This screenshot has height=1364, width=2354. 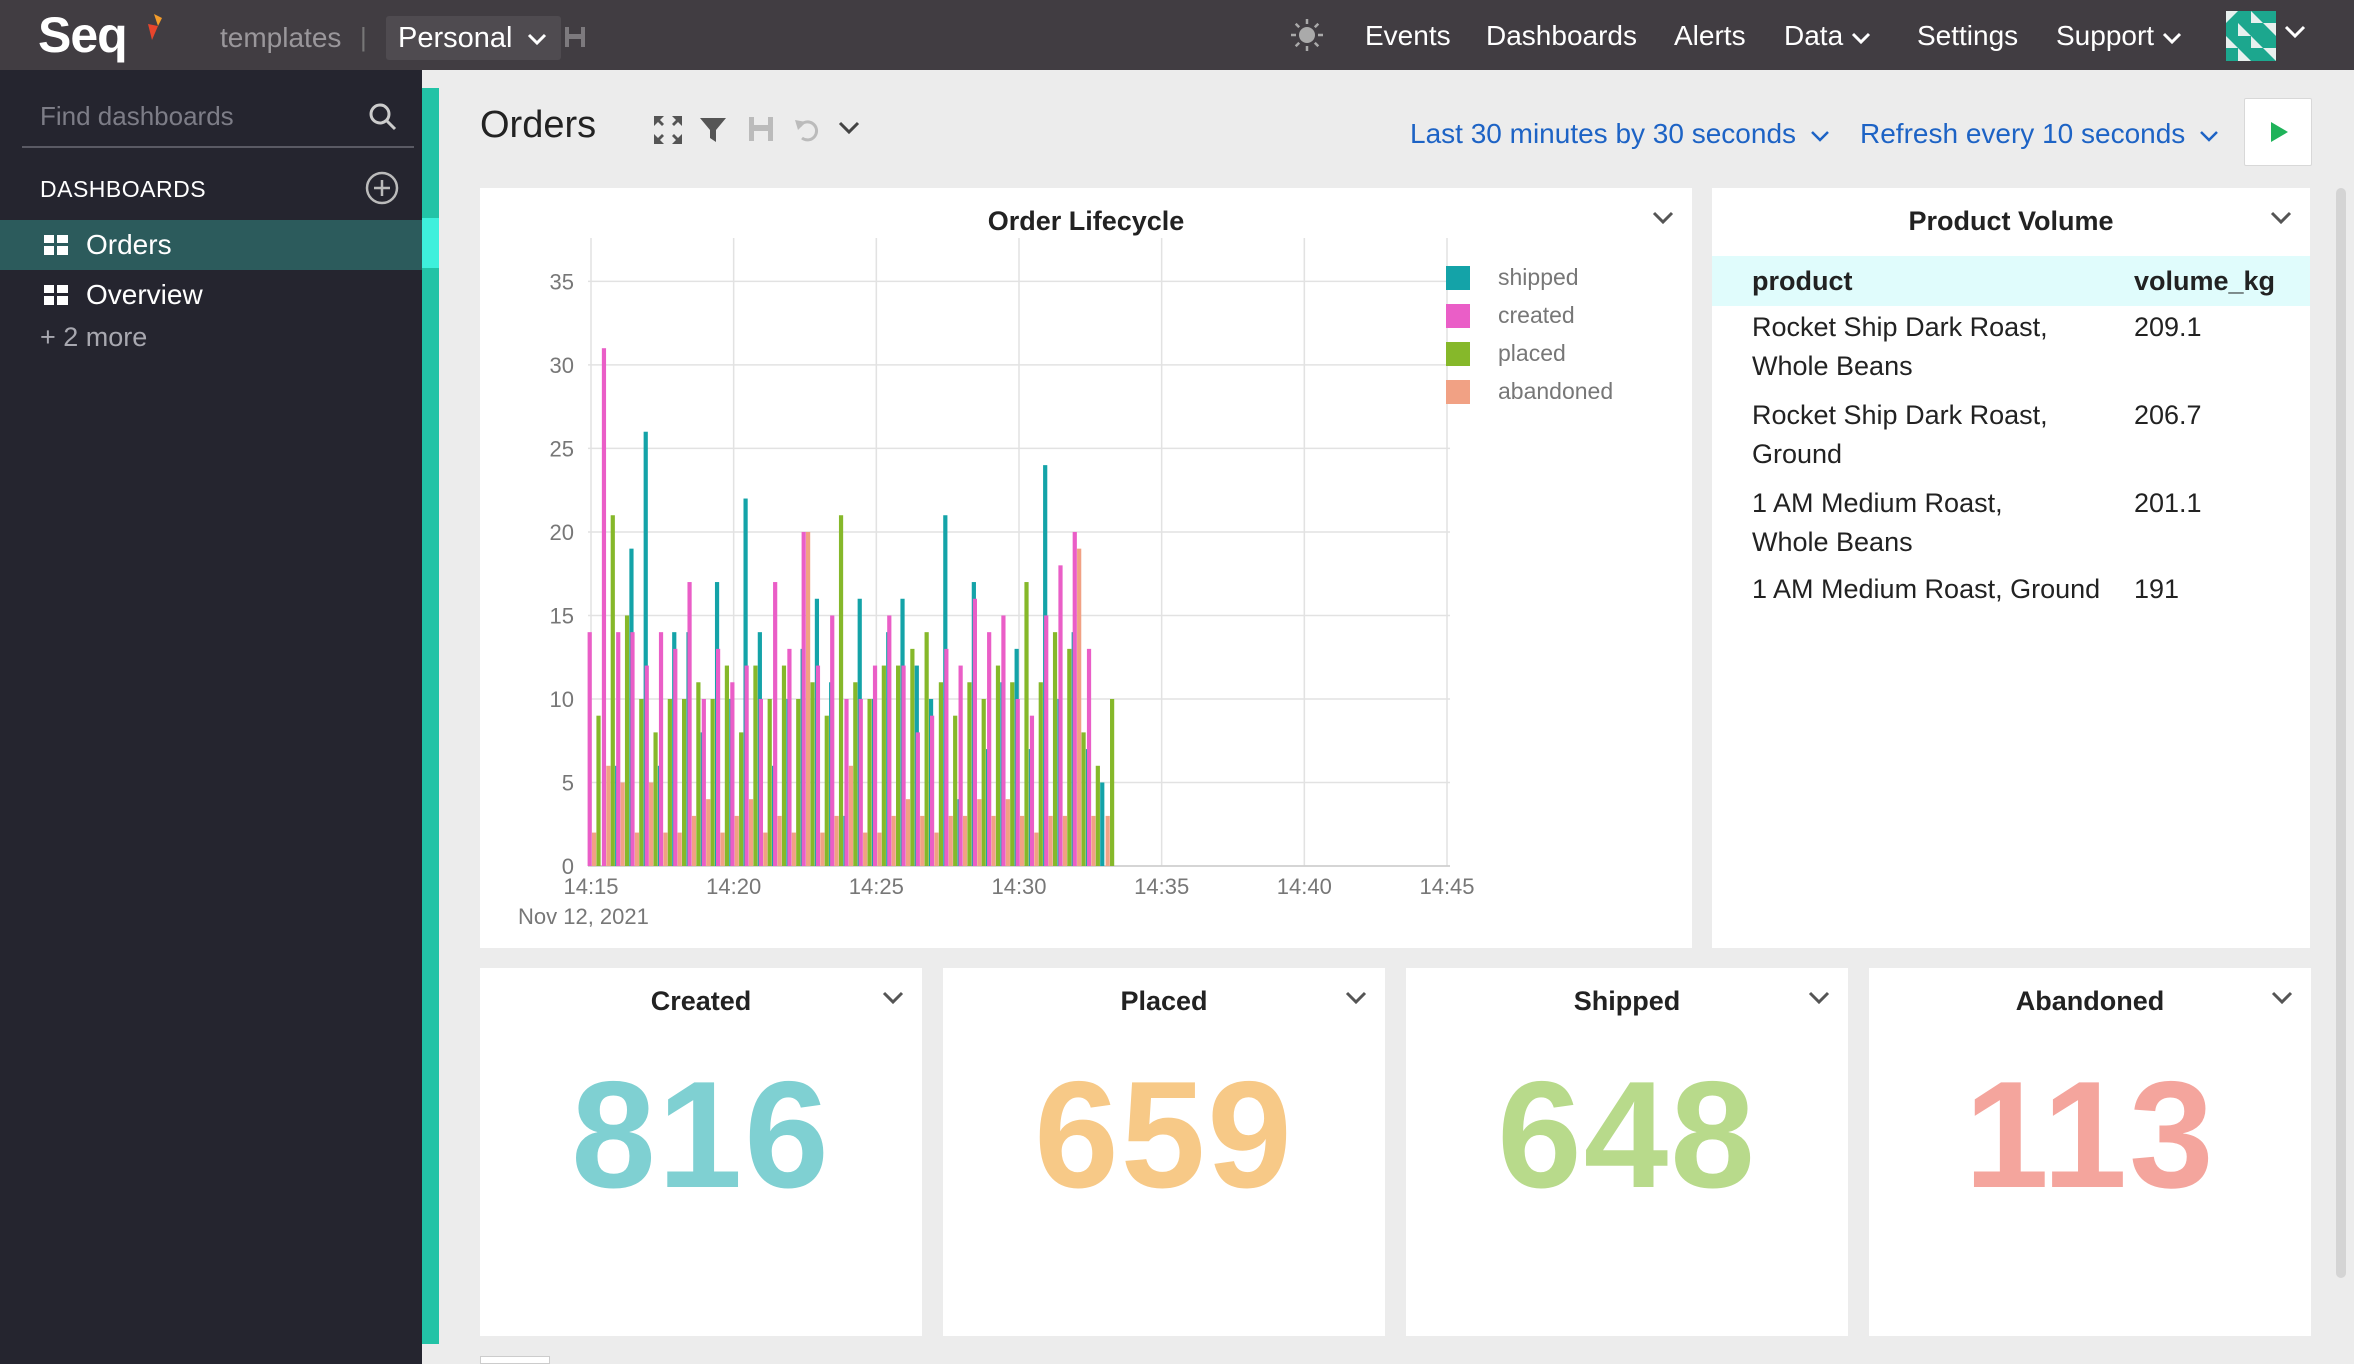 What do you see at coordinates (808, 130) in the screenshot?
I see `undo-icon` at bounding box center [808, 130].